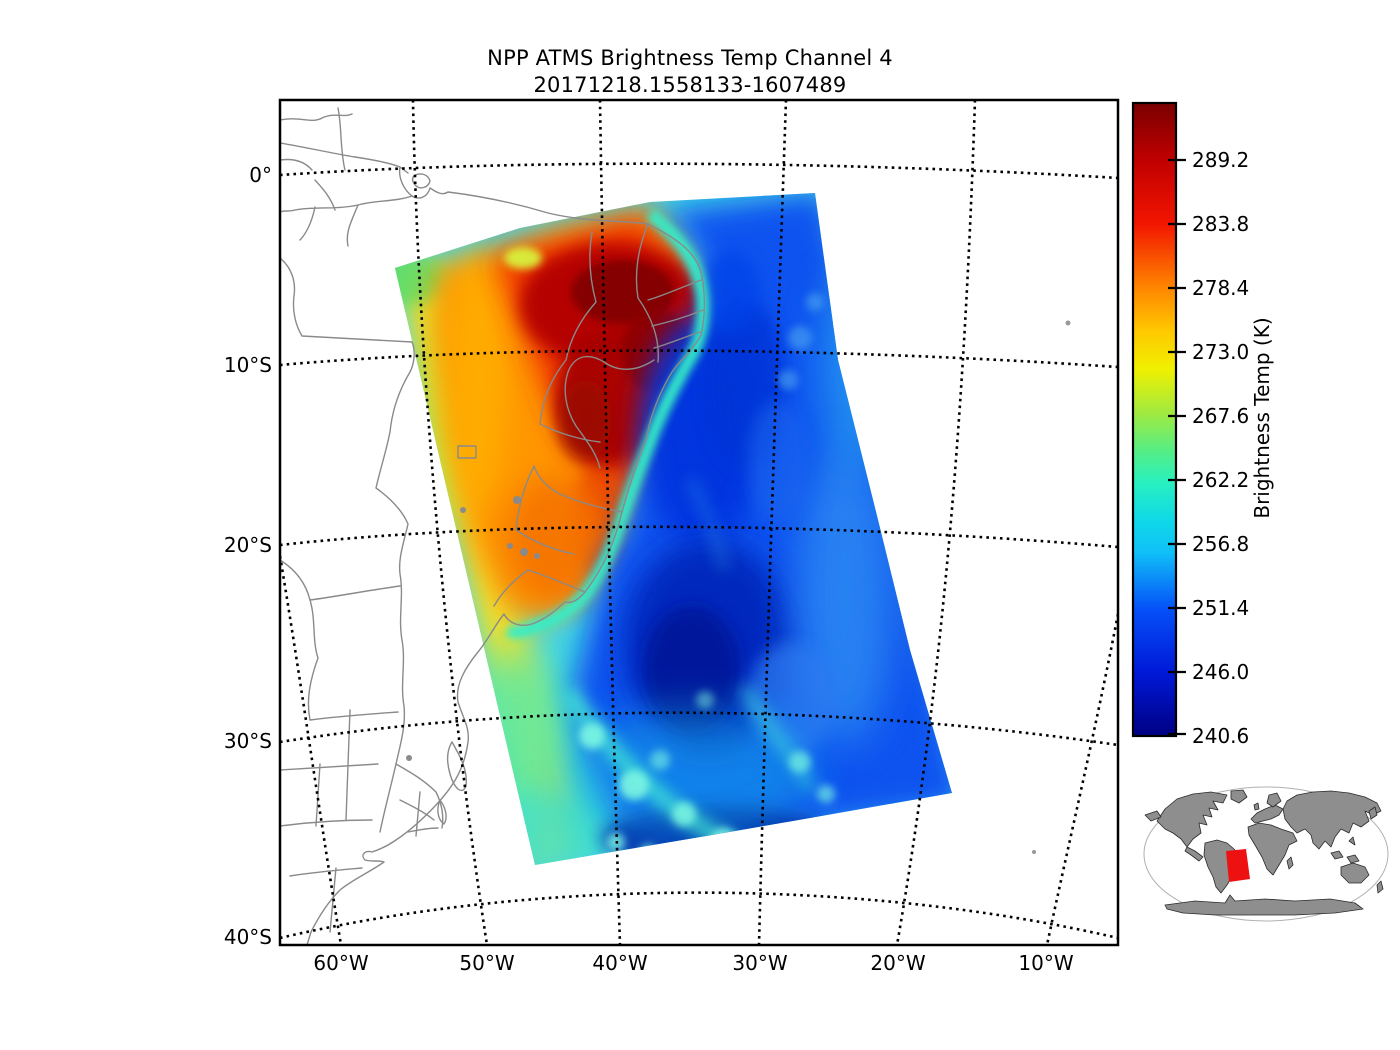  Describe the element at coordinates (1221, 416) in the screenshot. I see `cb-tick-267-6: 267.6` at that location.